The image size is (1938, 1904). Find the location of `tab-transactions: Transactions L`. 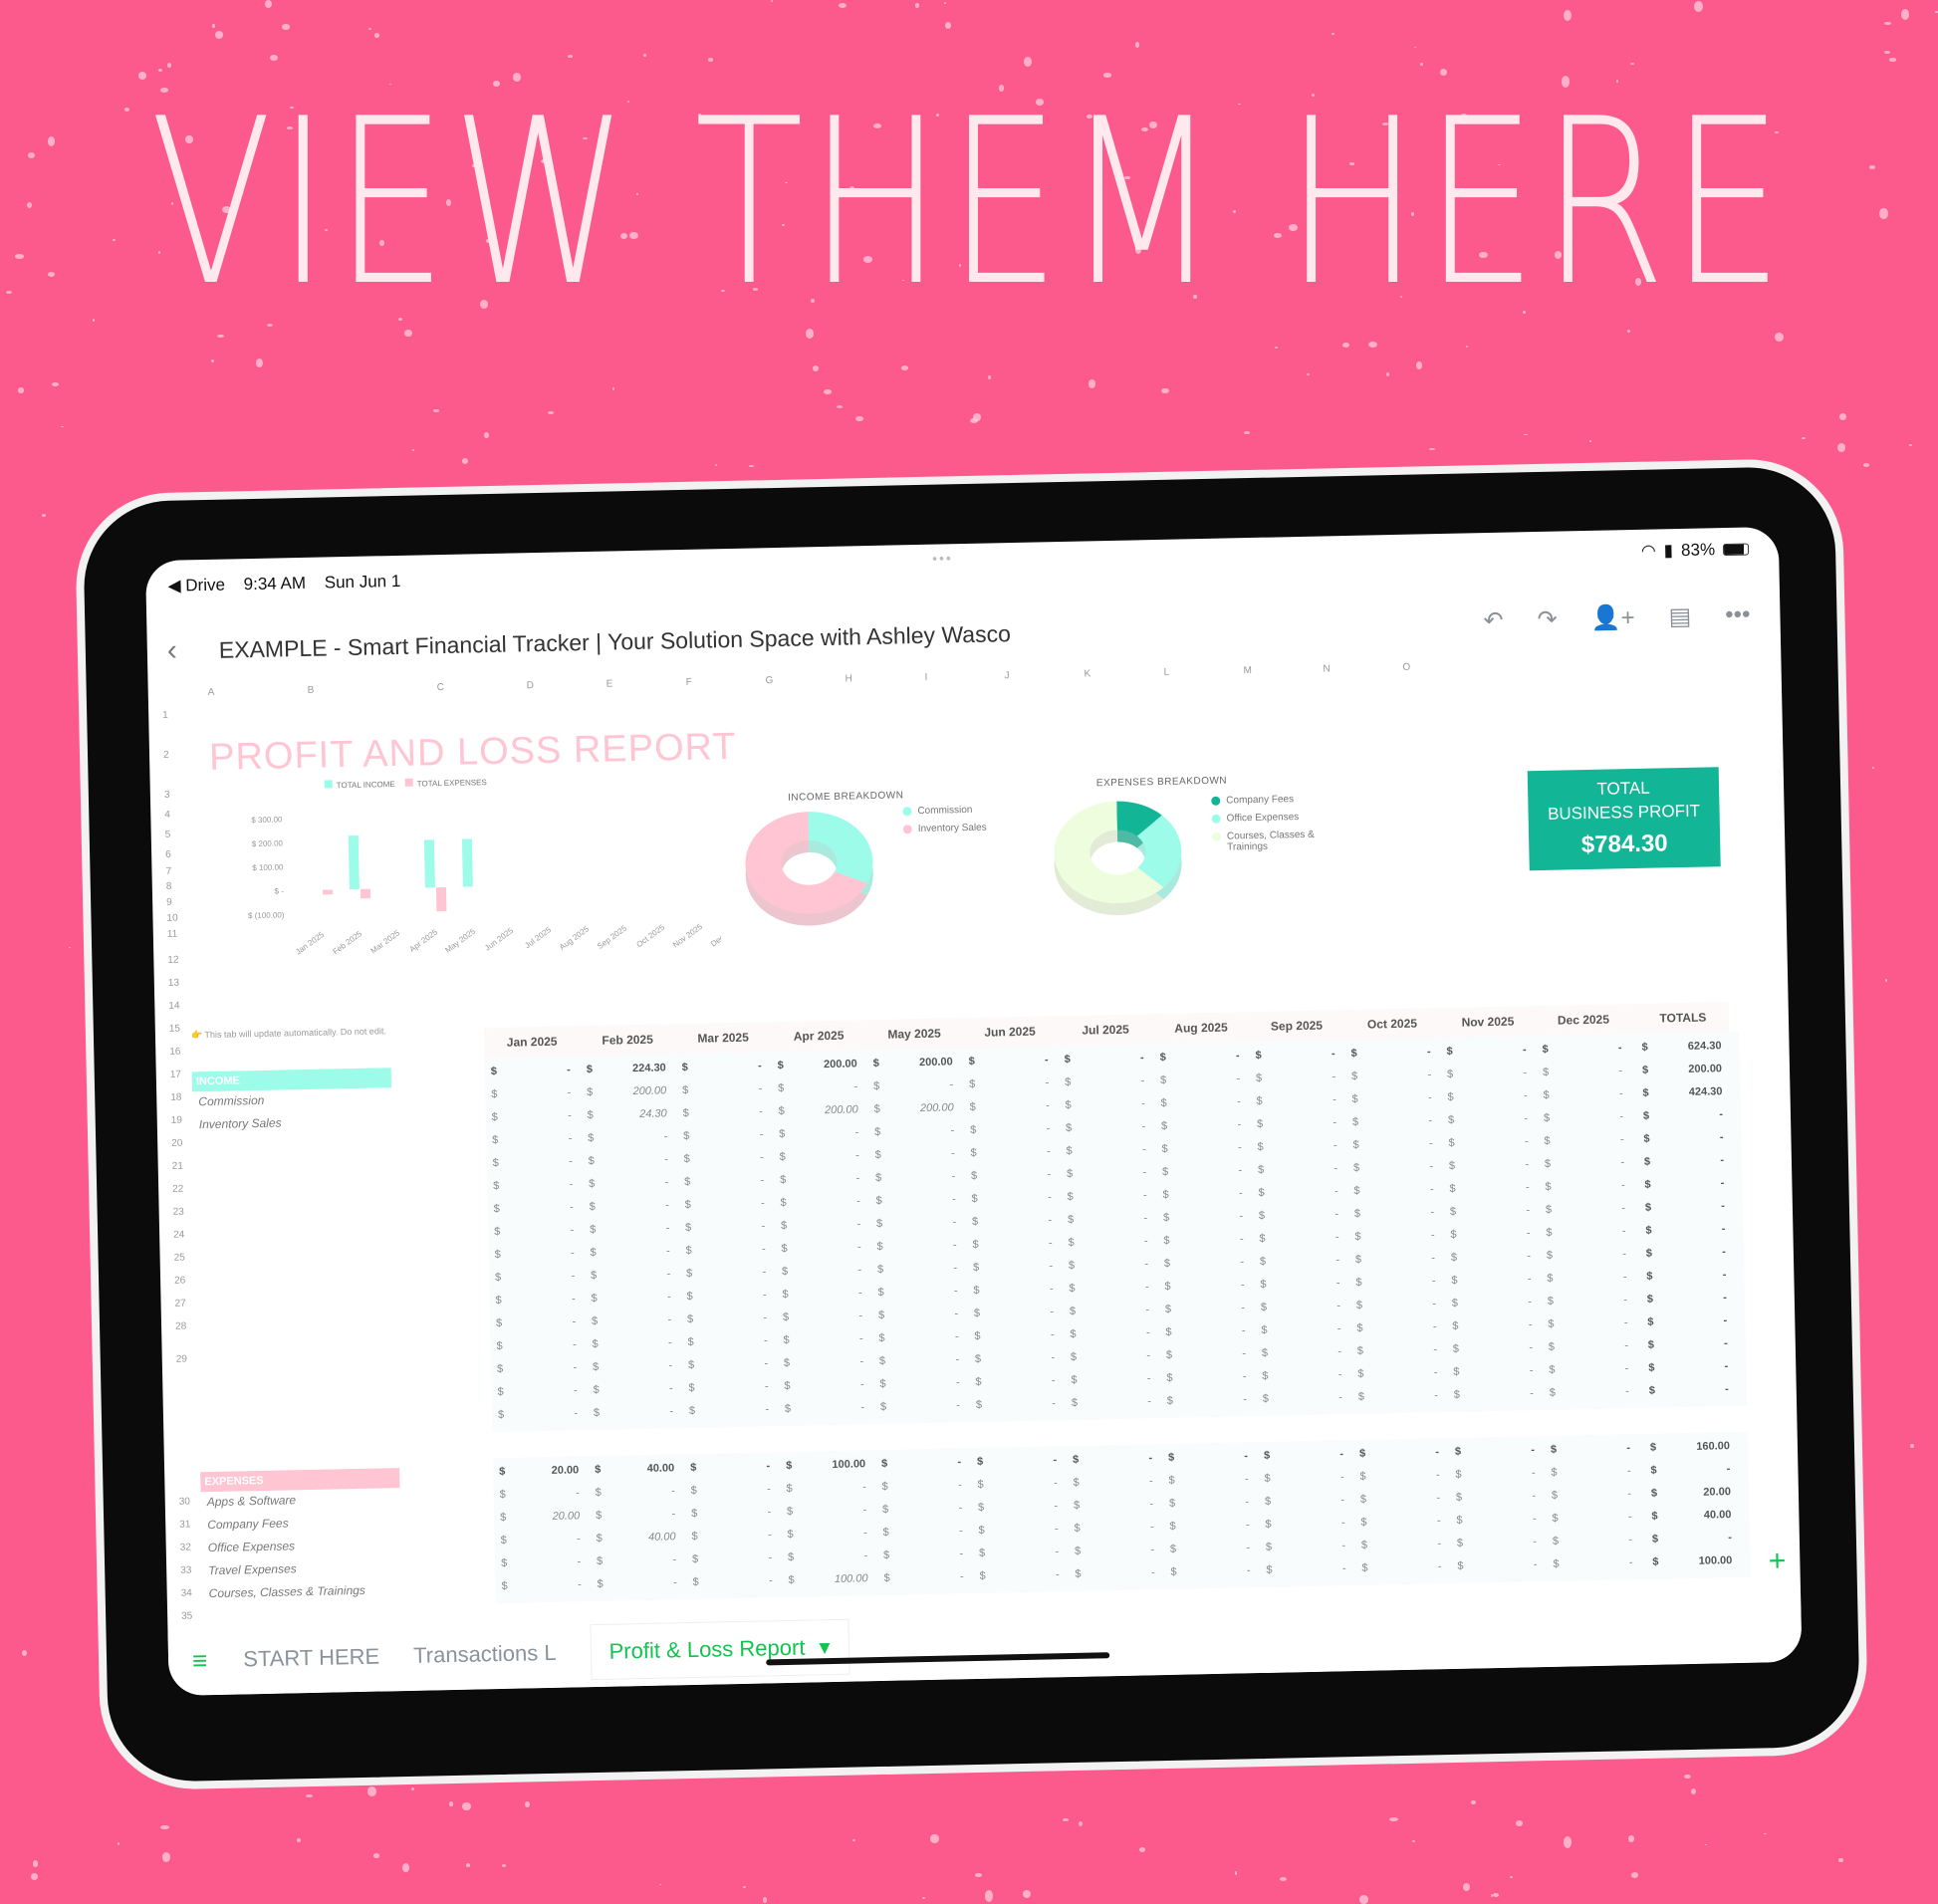

tab-transactions: Transactions L is located at coordinates (484, 1653).